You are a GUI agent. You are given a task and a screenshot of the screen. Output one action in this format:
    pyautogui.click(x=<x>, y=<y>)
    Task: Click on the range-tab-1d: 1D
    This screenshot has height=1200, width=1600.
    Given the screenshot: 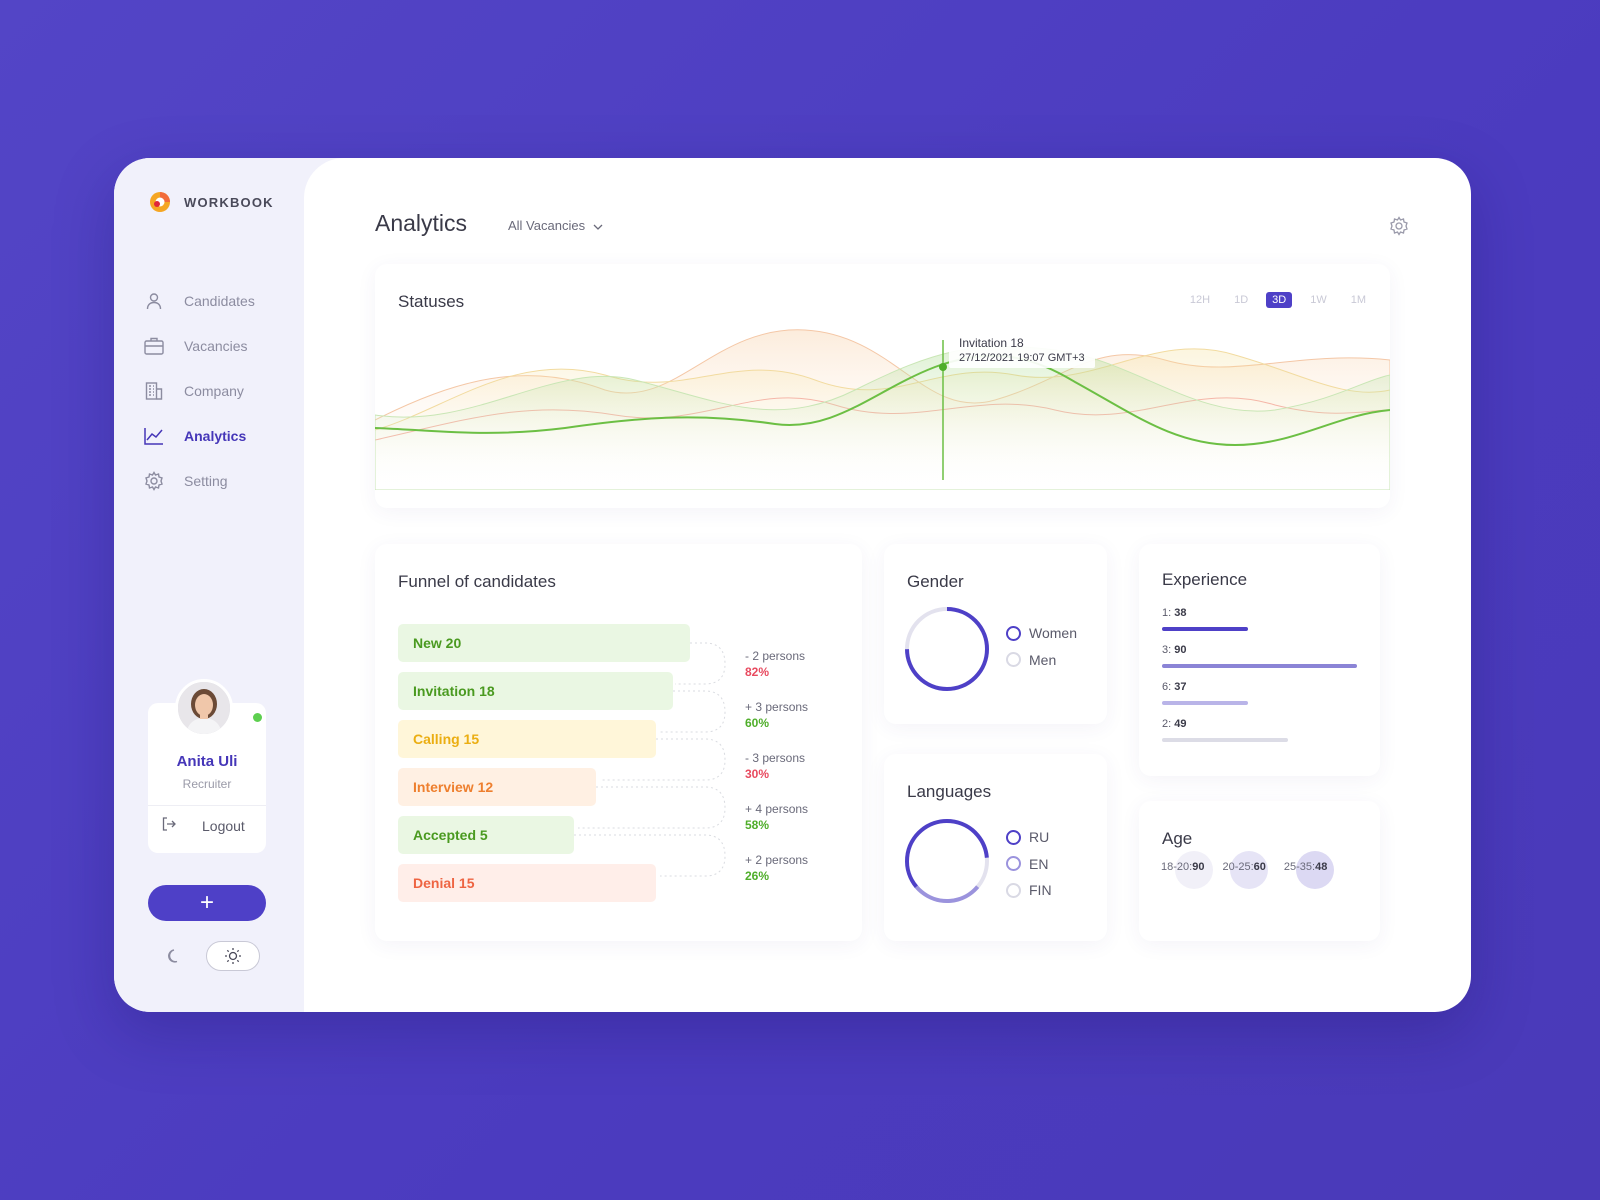 What is the action you would take?
    pyautogui.click(x=1241, y=300)
    